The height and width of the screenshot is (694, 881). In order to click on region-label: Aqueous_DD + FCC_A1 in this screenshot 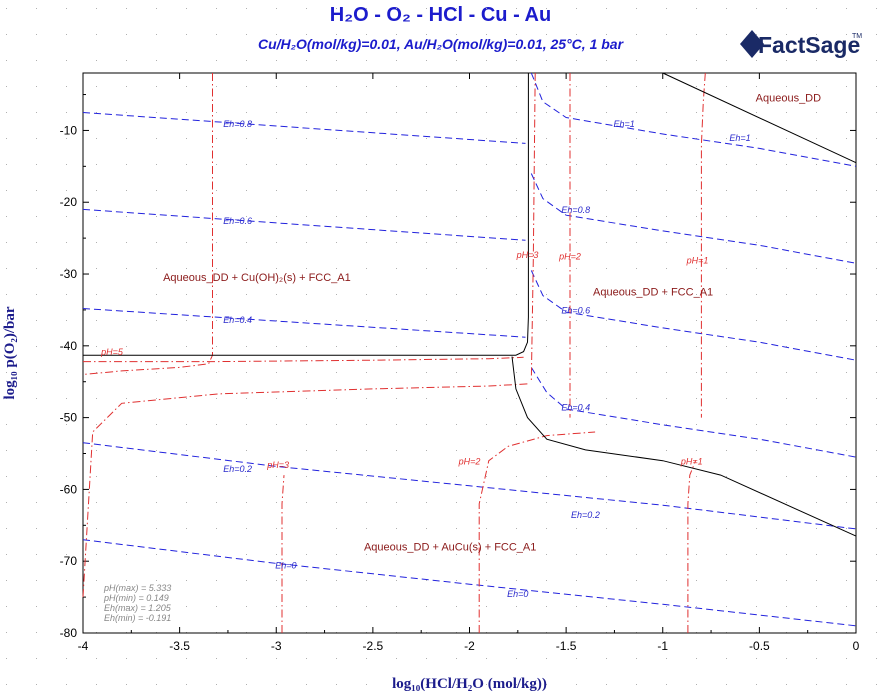, I will do `click(653, 293)`.